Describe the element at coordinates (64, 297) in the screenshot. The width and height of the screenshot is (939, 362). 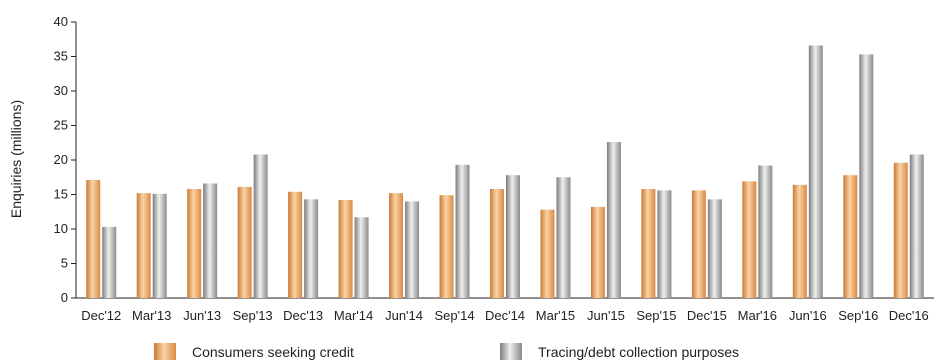
I see `y-tick-label: 0` at that location.